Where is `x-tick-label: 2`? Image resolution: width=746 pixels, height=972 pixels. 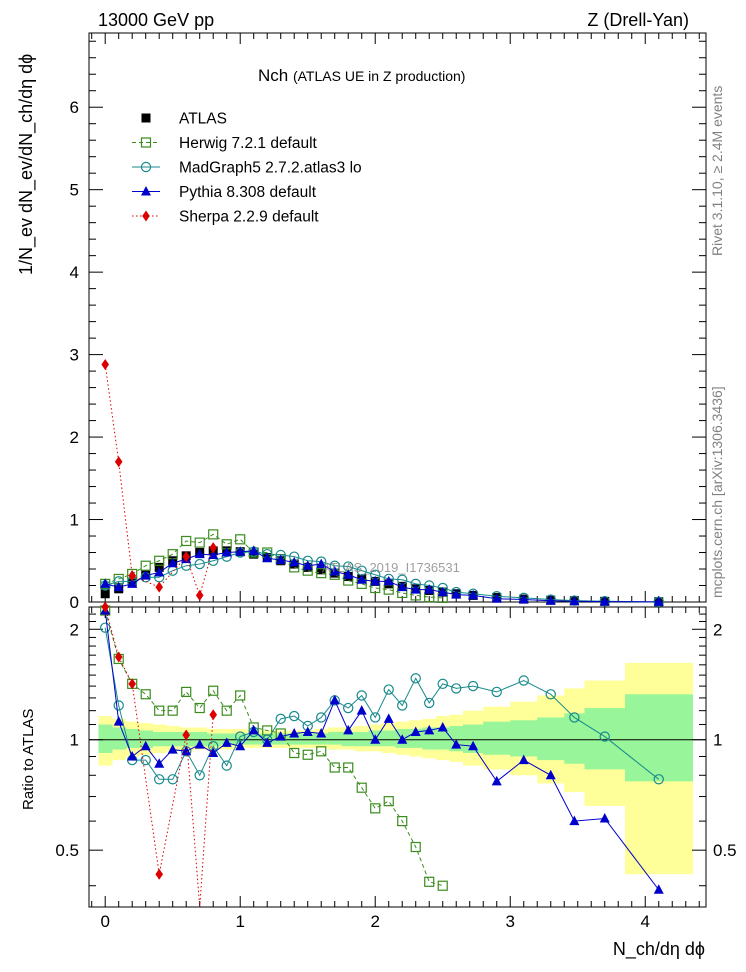 x-tick-label: 2 is located at coordinates (374, 921).